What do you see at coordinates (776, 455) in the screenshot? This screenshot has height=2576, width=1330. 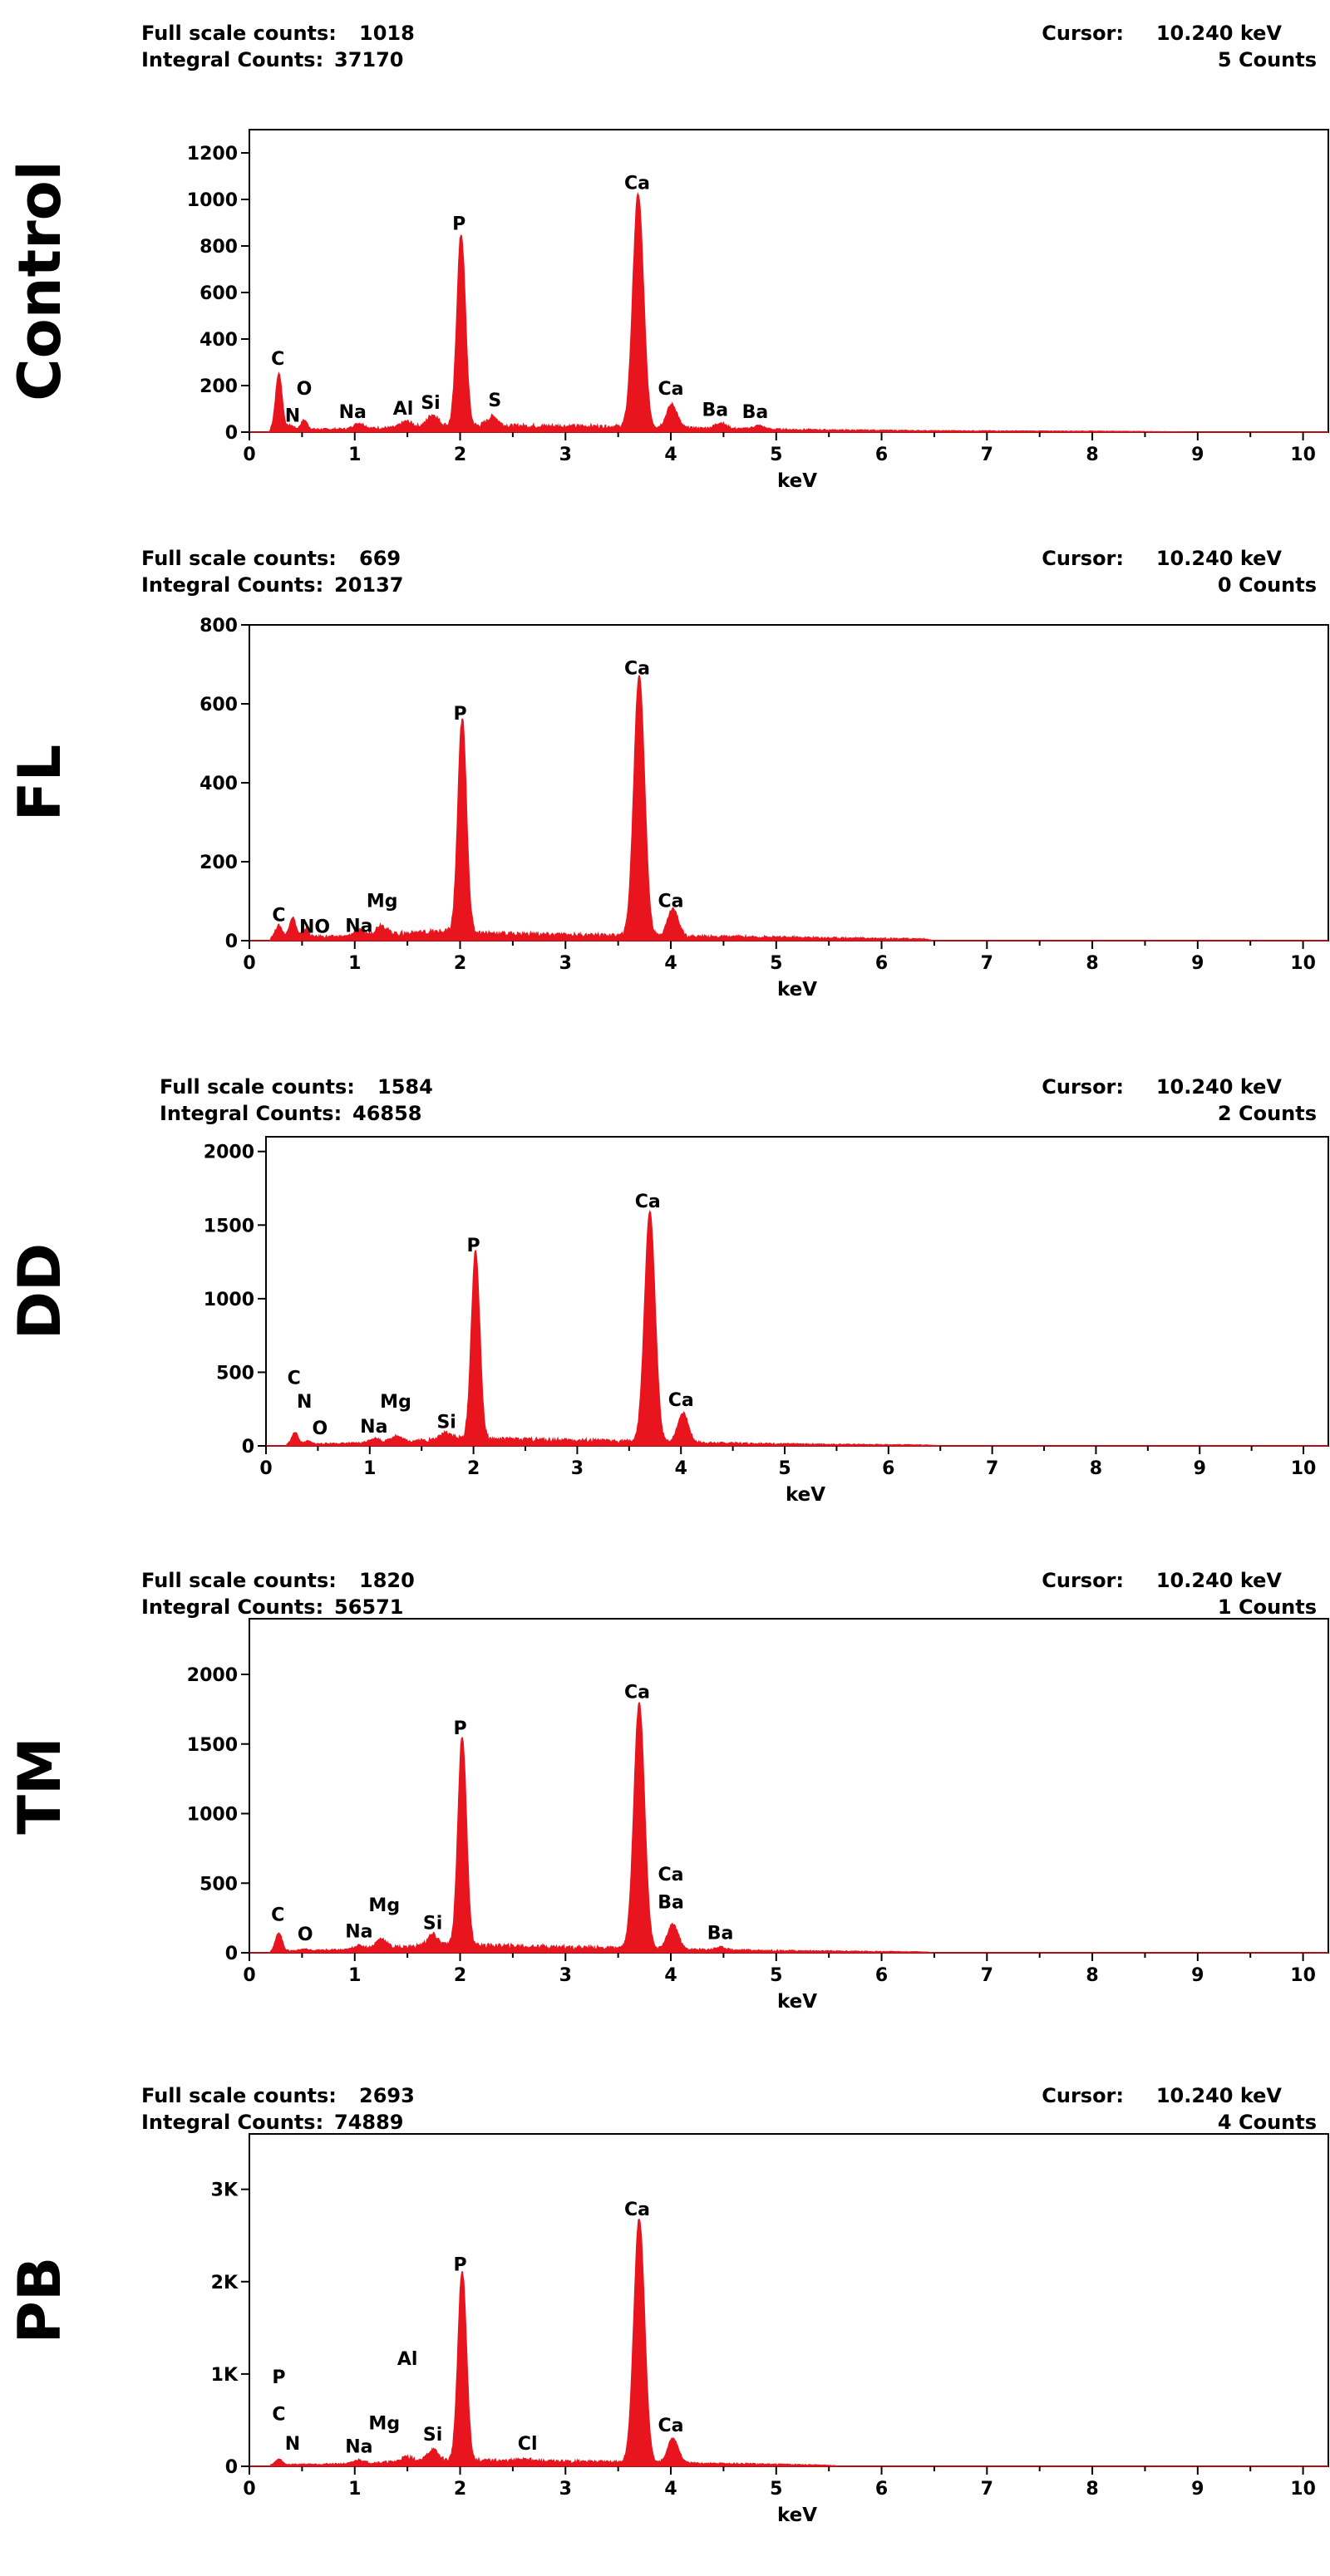 I see `x-tick-label: 5` at bounding box center [776, 455].